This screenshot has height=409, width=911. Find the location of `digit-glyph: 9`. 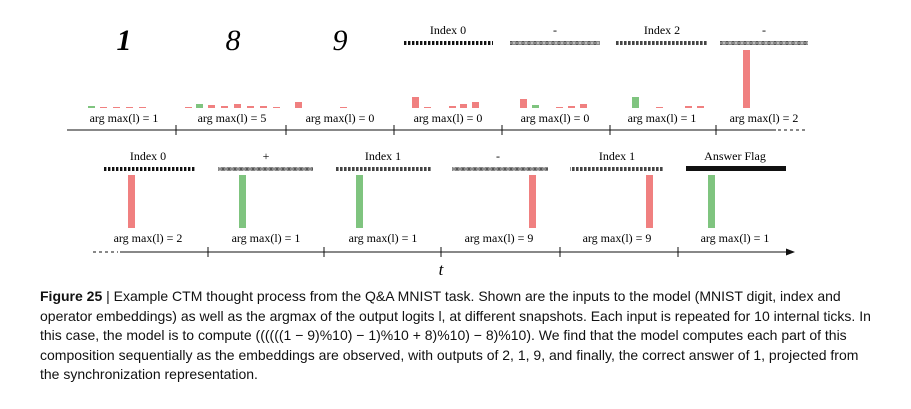

digit-glyph: 9 is located at coordinates (340, 40).